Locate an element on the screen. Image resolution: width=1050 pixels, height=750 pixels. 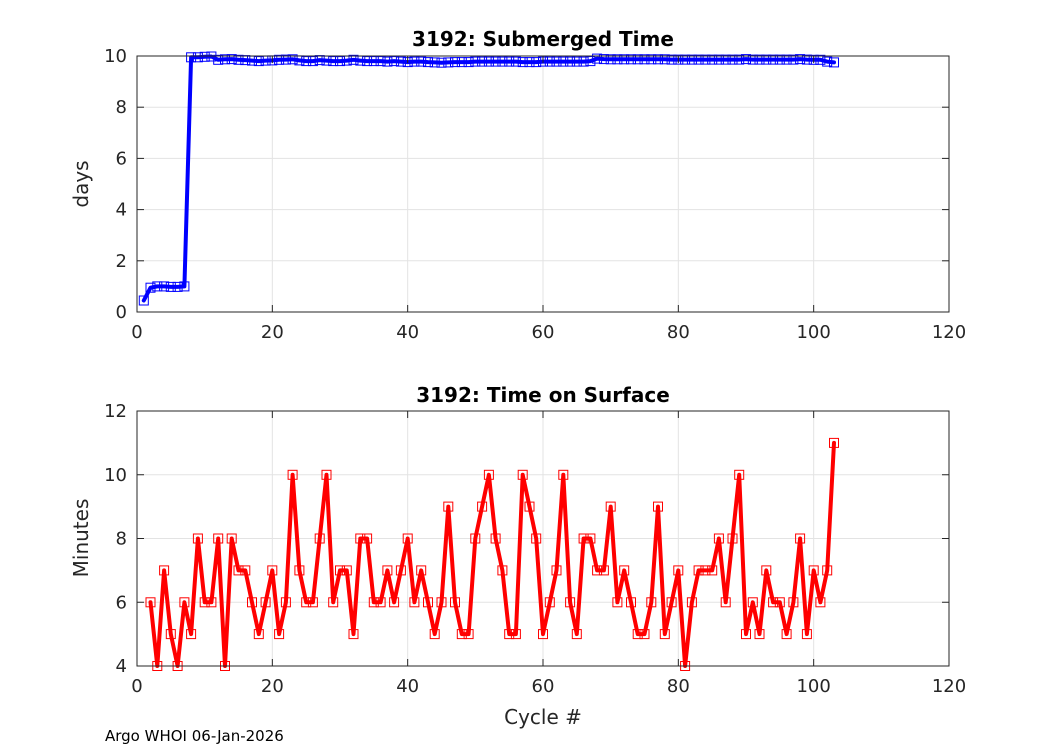
y-axis-label-submerged: days is located at coordinates (81, 183).